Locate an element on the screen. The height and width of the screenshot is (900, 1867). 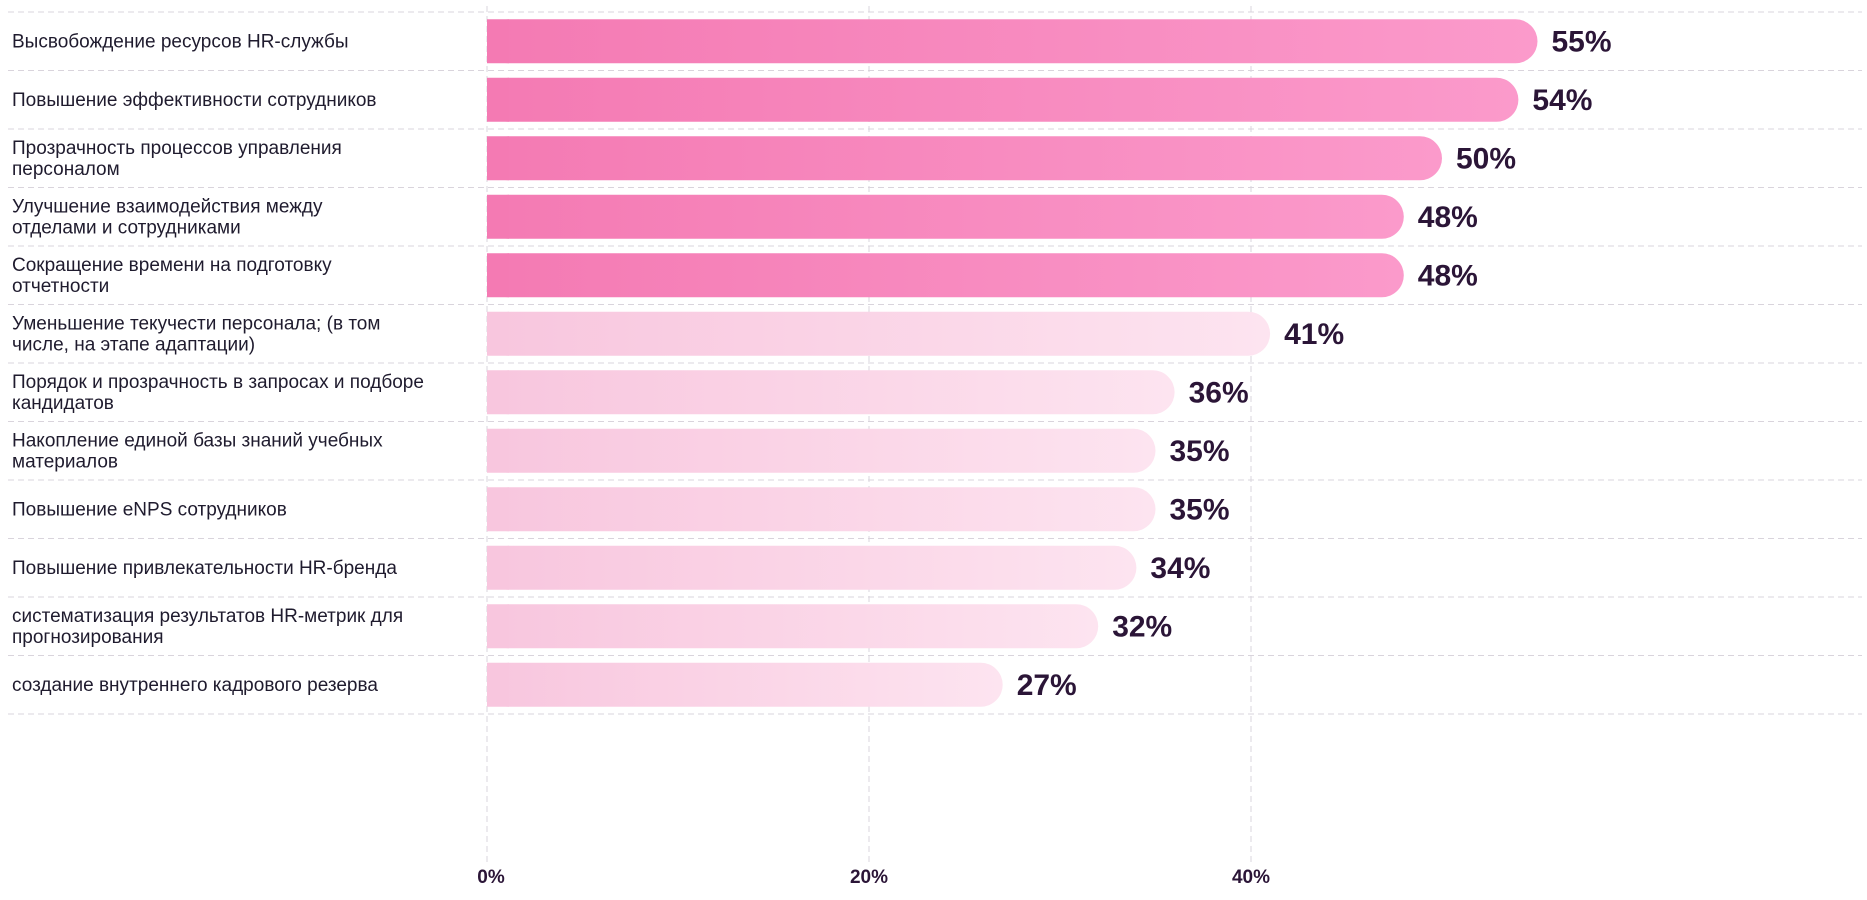
category-label: Повышение eNPS сотрудников is located at coordinates (149, 509).